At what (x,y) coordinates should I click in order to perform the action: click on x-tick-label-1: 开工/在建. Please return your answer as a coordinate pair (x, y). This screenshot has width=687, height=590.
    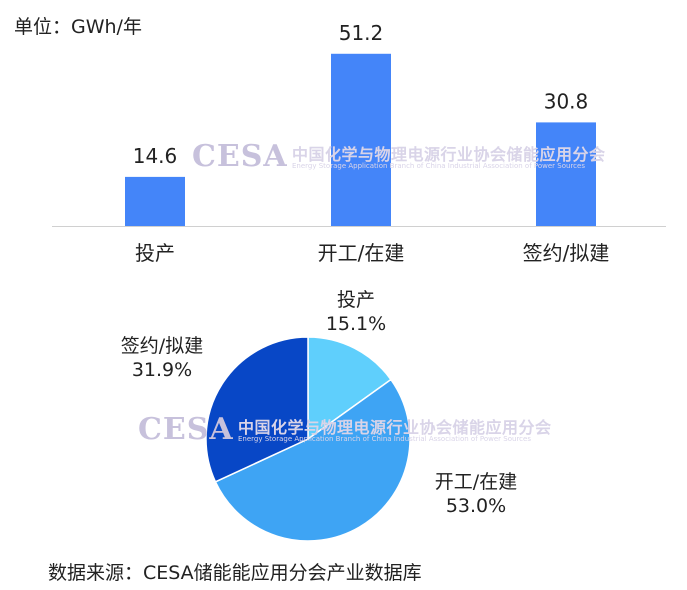
    Looking at the image, I should click on (361, 253).